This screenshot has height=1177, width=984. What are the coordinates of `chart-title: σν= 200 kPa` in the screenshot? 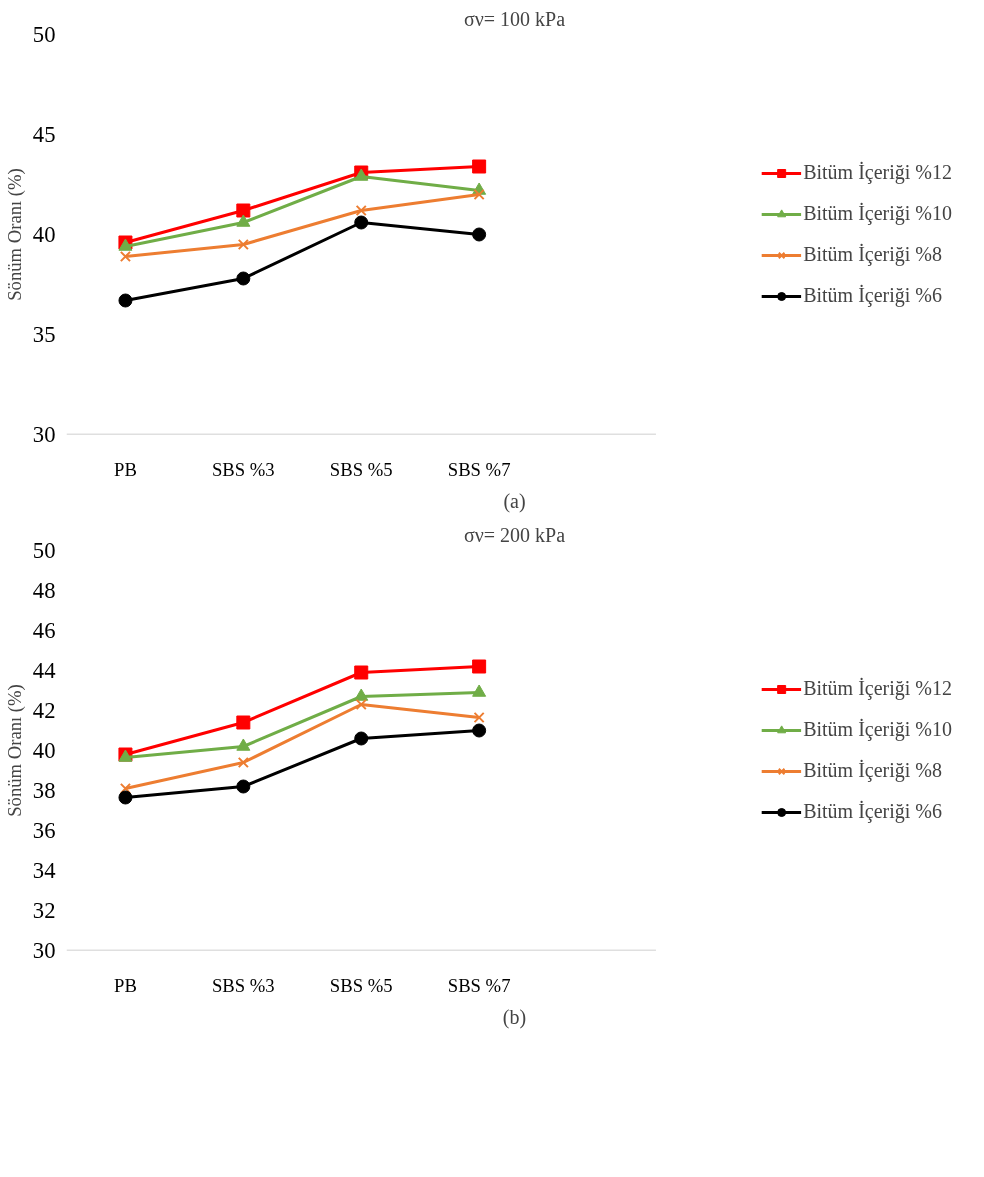 It's located at (514, 534).